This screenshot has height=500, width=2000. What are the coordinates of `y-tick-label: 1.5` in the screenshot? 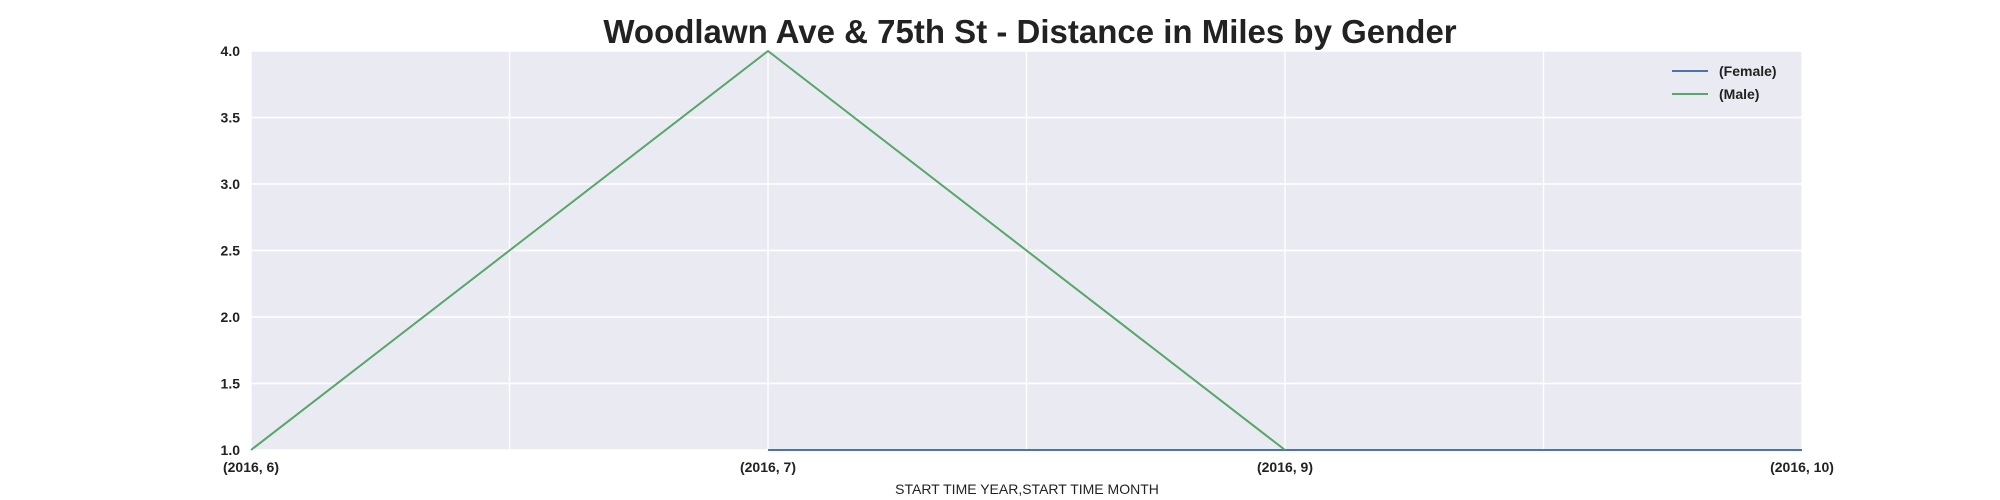 It's located at (231, 384).